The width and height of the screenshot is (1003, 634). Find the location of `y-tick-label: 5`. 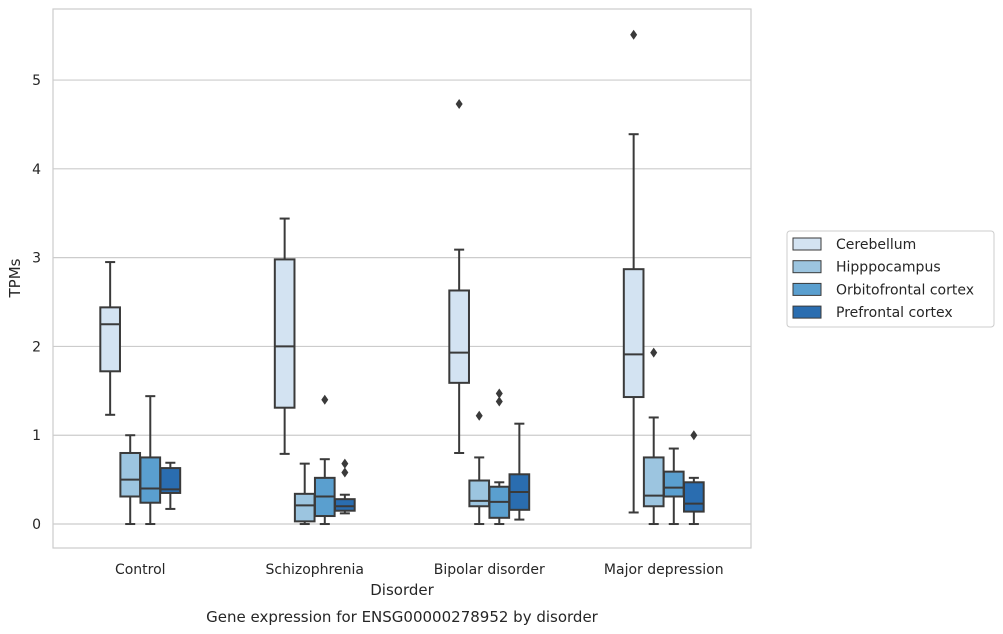

y-tick-label: 5 is located at coordinates (36, 81).